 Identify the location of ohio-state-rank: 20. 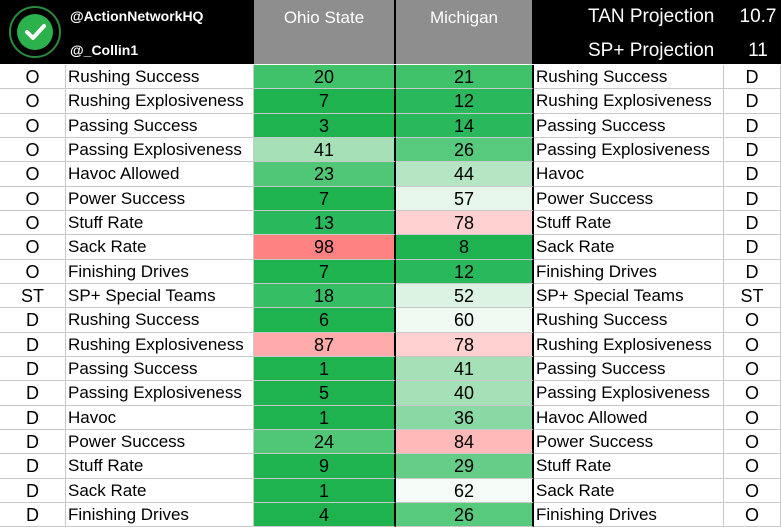
(325, 77).